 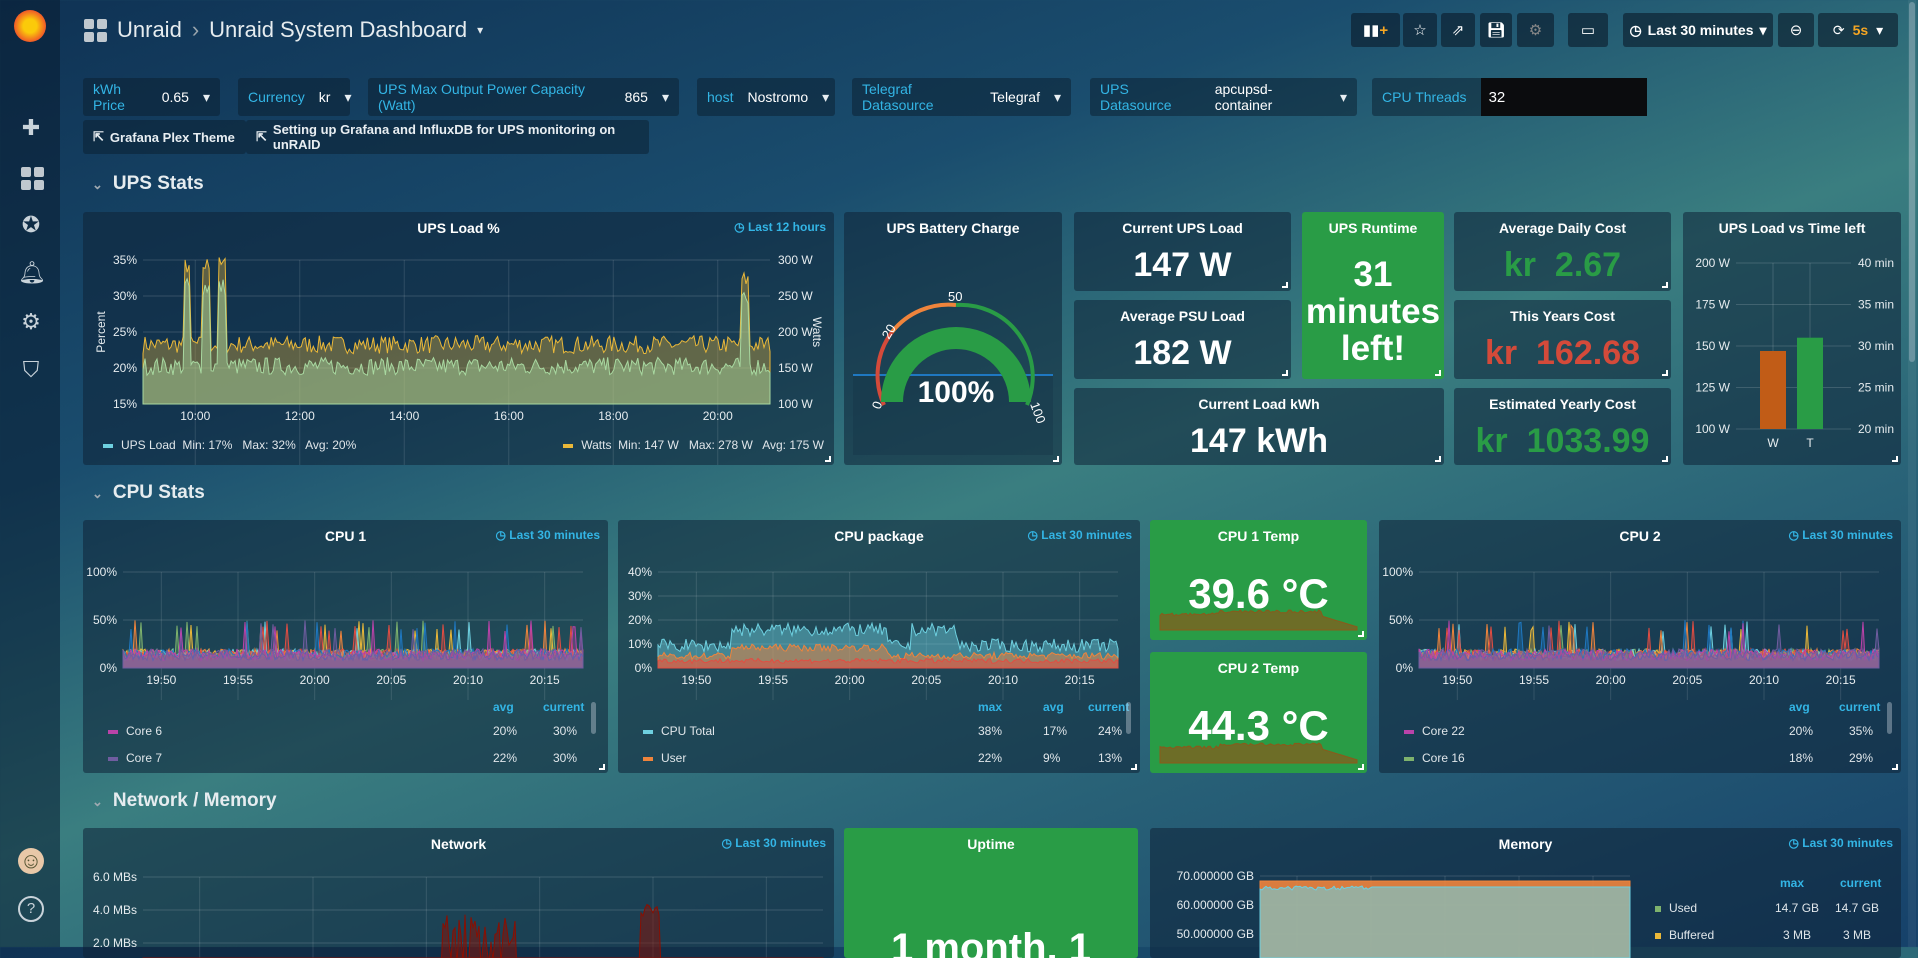 What do you see at coordinates (113, 759) in the screenshot?
I see `legend-swatch` at bounding box center [113, 759].